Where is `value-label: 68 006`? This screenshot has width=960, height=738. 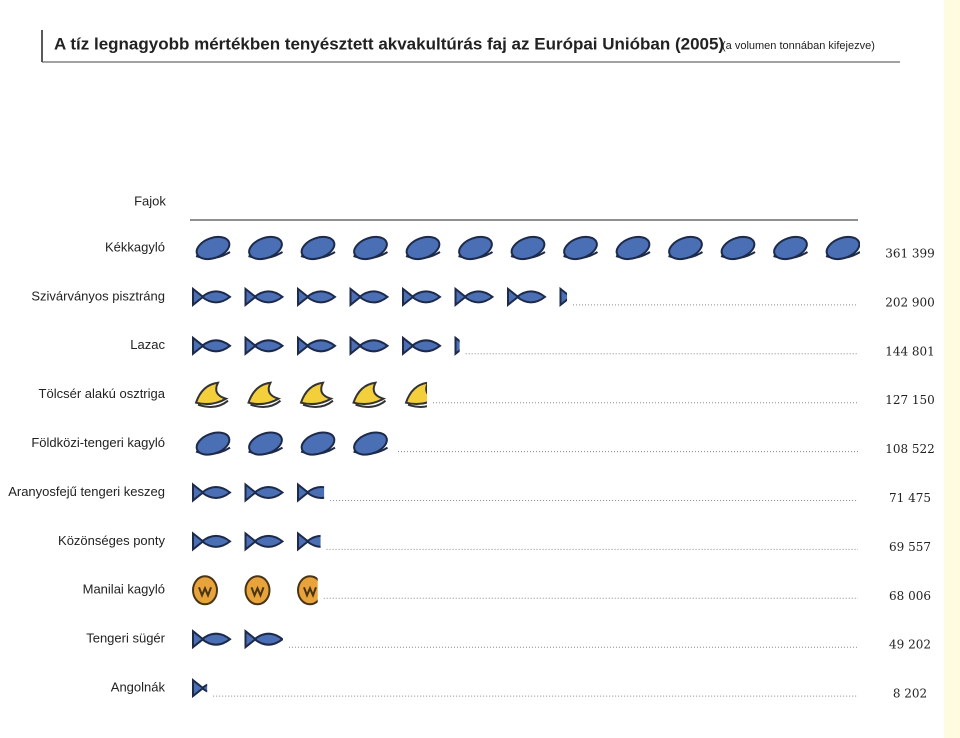
value-label: 68 006 is located at coordinates (910, 596).